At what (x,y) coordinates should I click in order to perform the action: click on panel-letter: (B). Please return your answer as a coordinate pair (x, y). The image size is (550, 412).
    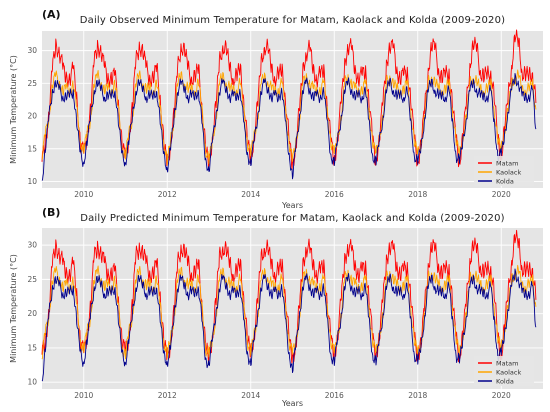
    Looking at the image, I should click on (51, 212).